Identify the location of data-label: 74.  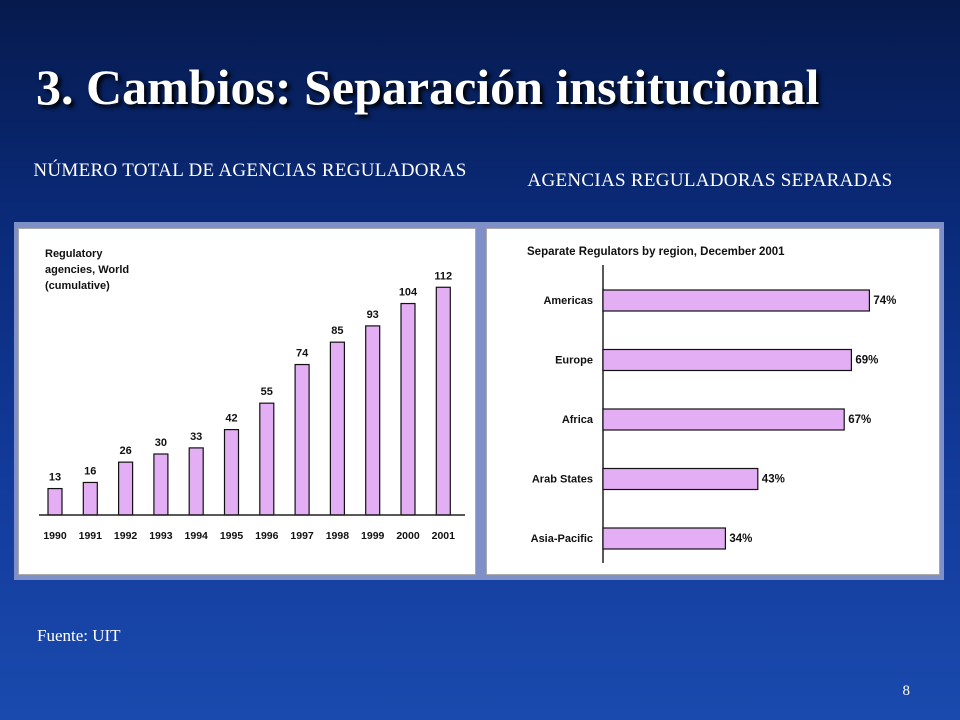
(302, 354).